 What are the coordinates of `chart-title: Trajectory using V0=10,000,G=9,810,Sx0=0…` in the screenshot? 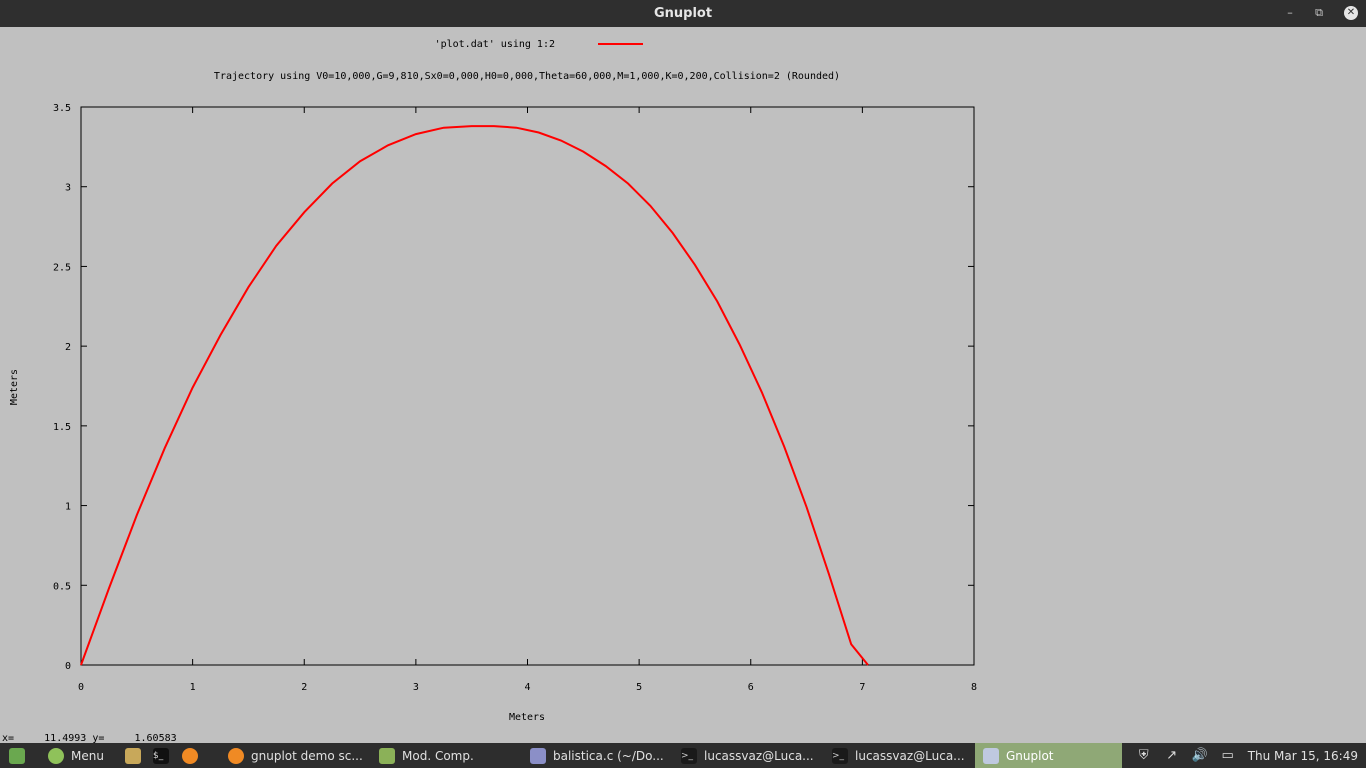 It's located at (527, 76).